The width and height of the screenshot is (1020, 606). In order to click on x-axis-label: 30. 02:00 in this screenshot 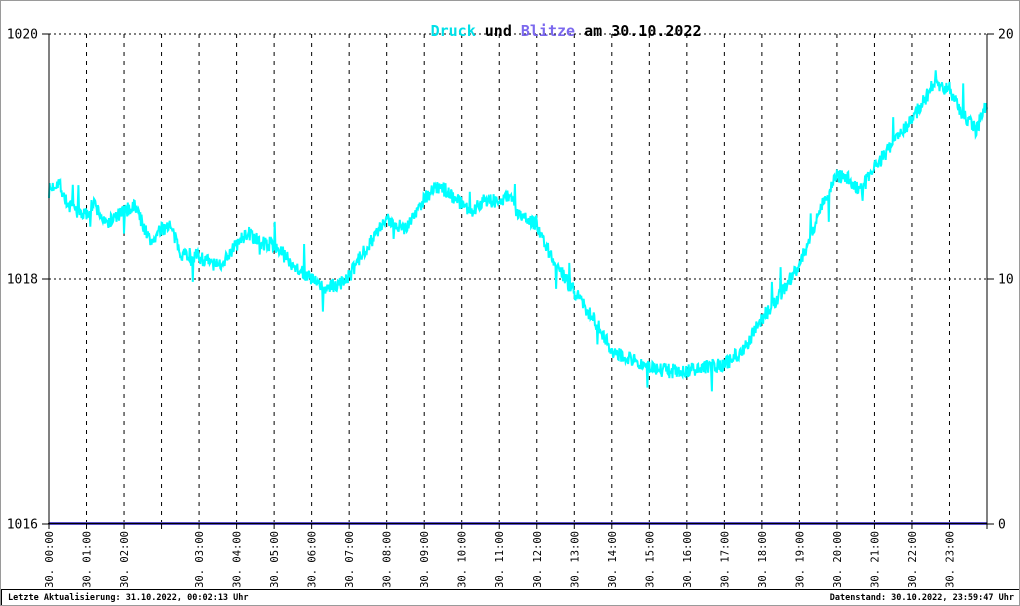, I will do `click(125, 559)`.